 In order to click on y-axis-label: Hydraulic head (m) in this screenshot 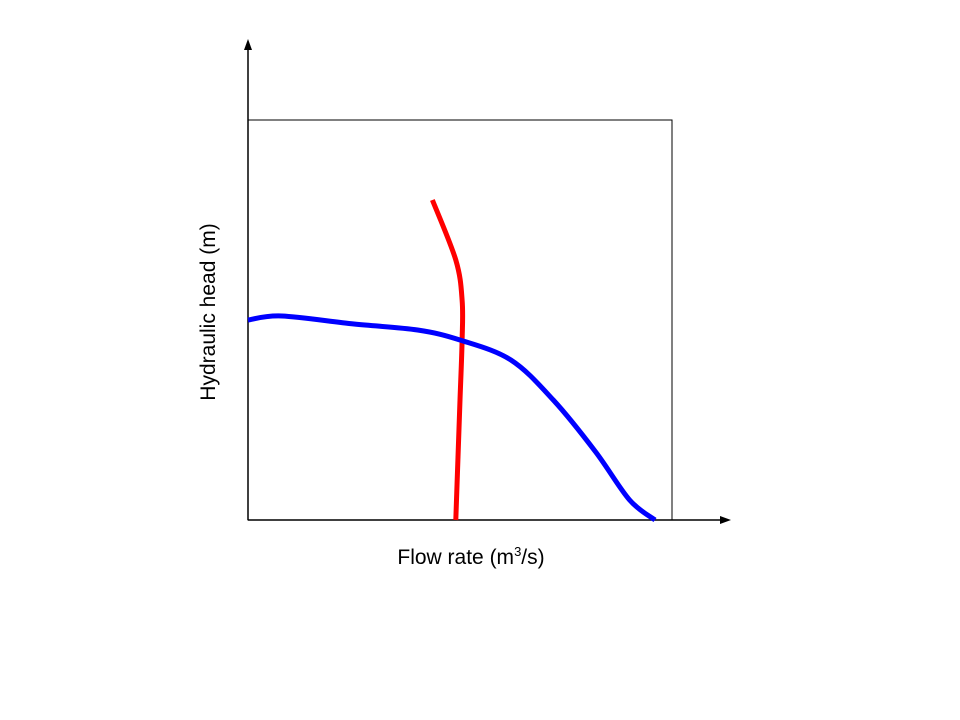, I will do `click(208, 311)`.